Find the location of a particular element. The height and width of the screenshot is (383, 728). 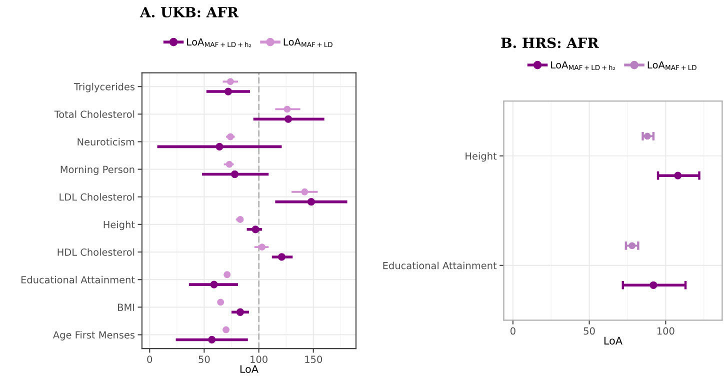

y-tick-label: Morning Person is located at coordinates (97, 170).